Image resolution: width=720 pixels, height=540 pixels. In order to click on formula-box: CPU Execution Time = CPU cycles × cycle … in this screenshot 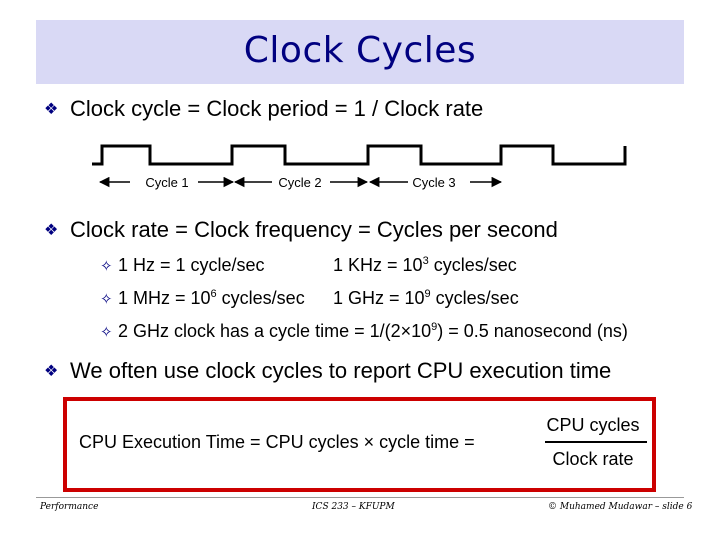, I will do `click(359, 444)`.